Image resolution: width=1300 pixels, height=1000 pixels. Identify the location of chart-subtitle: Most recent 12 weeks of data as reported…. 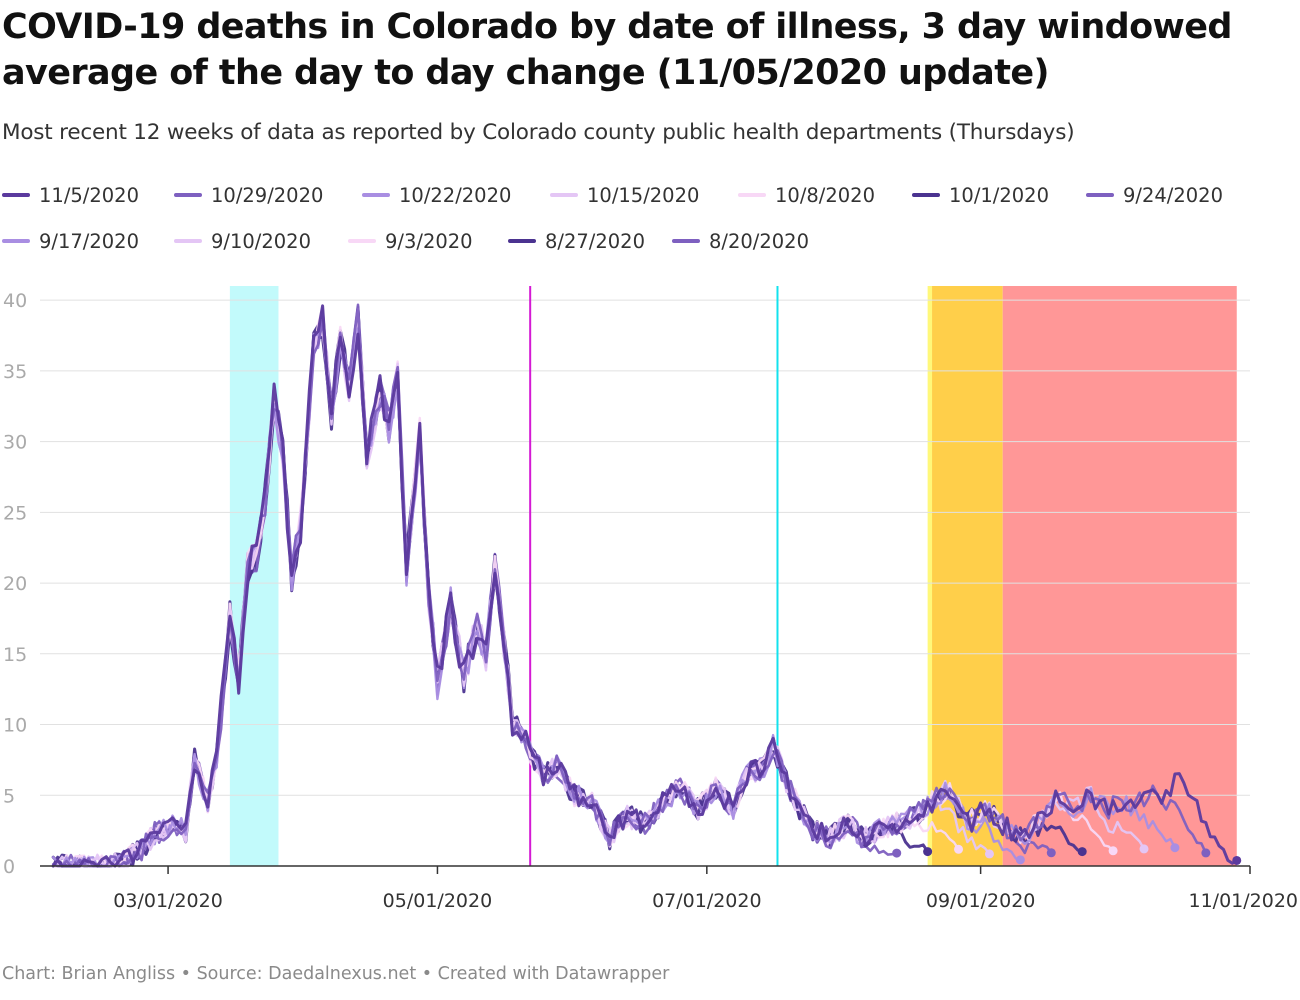
(538, 132).